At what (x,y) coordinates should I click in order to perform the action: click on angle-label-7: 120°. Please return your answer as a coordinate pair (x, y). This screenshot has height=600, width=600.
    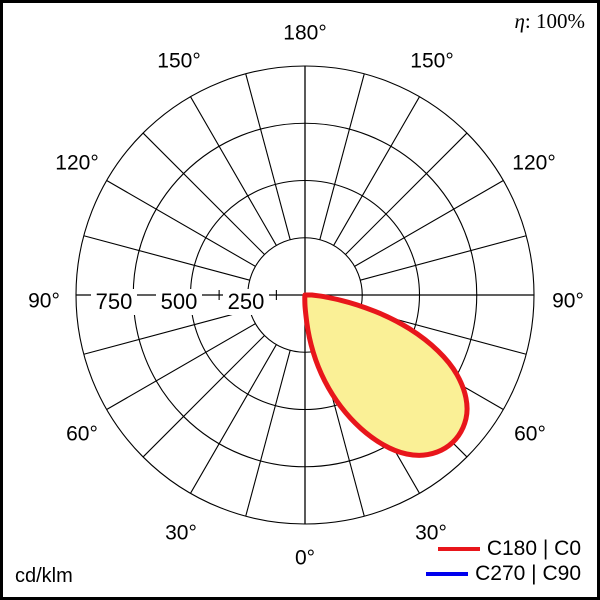
    Looking at the image, I should click on (76, 163).